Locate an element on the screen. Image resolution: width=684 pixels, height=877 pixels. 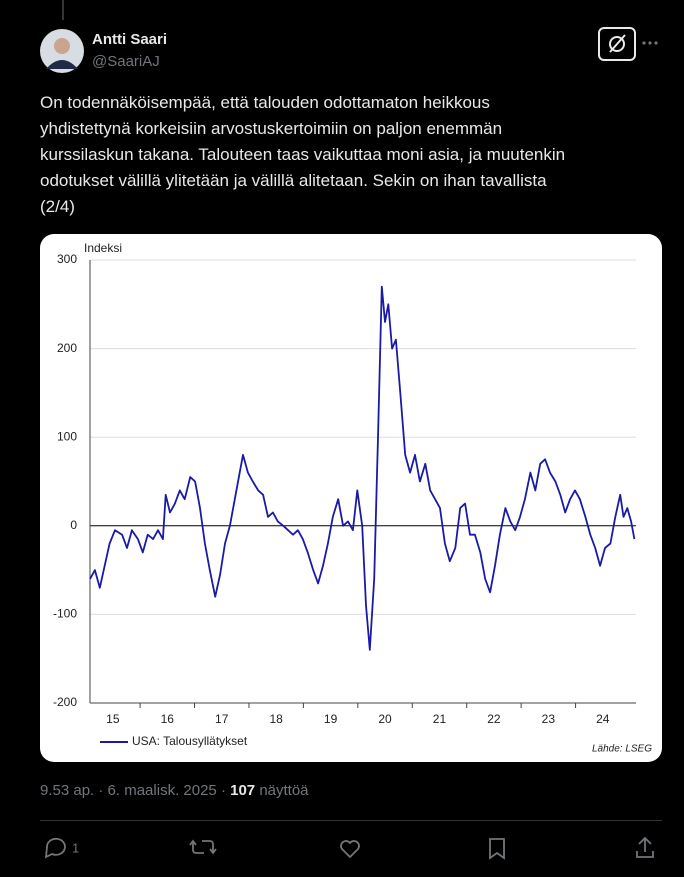
x-tick-label: 20 is located at coordinates (385, 719).